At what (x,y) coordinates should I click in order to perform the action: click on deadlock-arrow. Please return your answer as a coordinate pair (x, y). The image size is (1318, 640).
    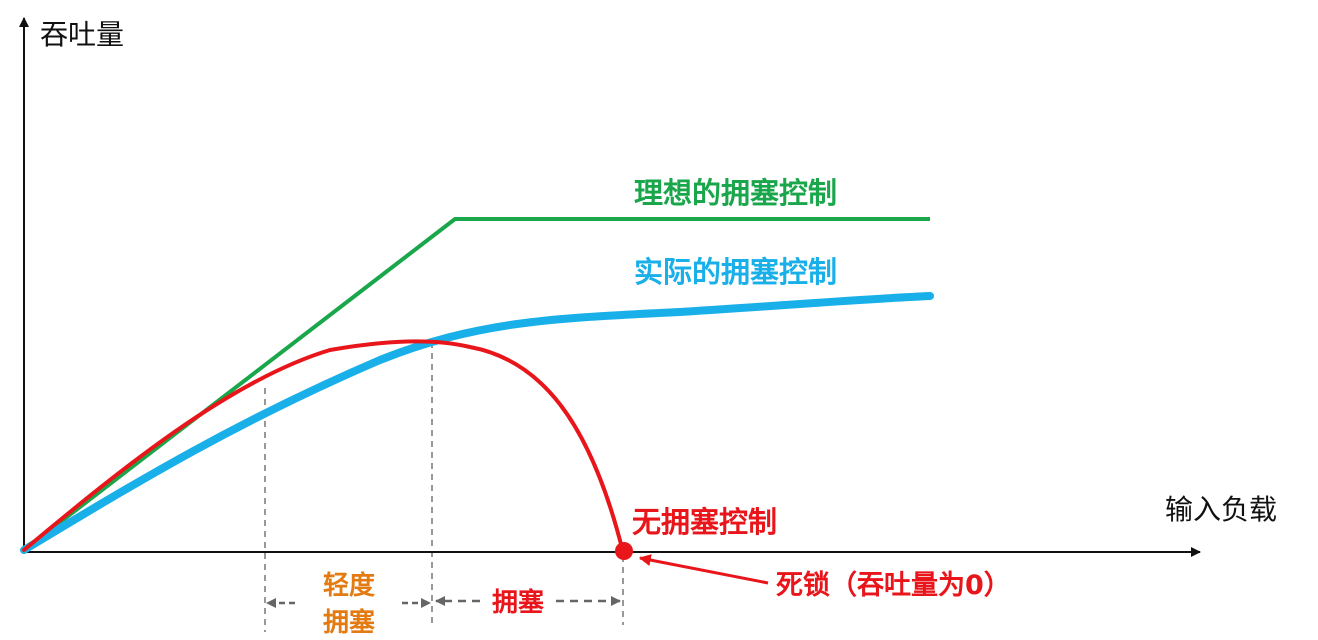
    Looking at the image, I should click on (703, 569).